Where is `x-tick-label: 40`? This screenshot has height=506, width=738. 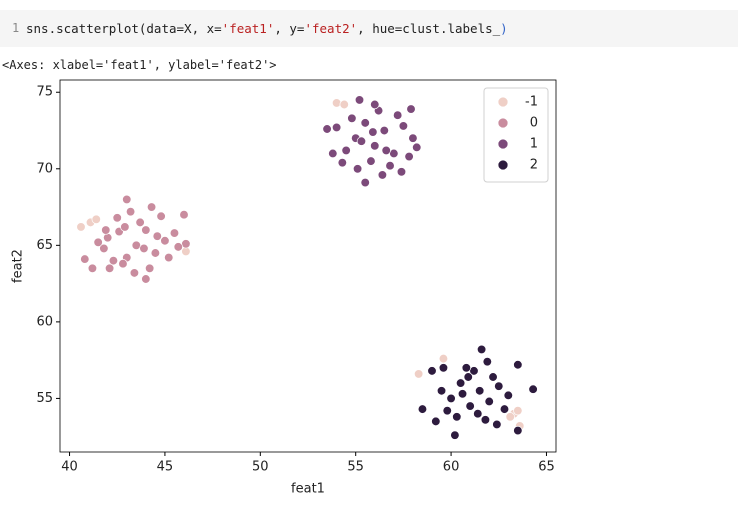
x-tick-label: 40 is located at coordinates (69, 467).